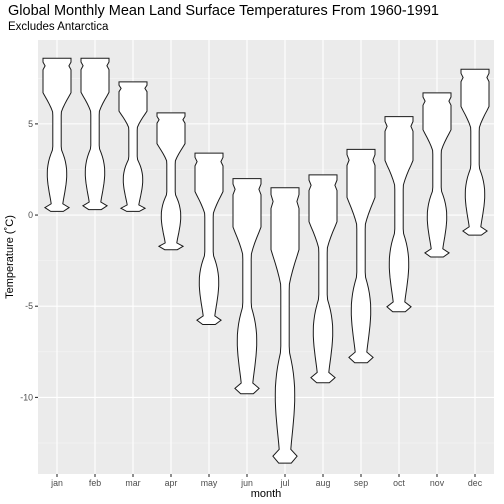 The height and width of the screenshot is (504, 504). I want to click on x-tick-label: jan, so click(56, 483).